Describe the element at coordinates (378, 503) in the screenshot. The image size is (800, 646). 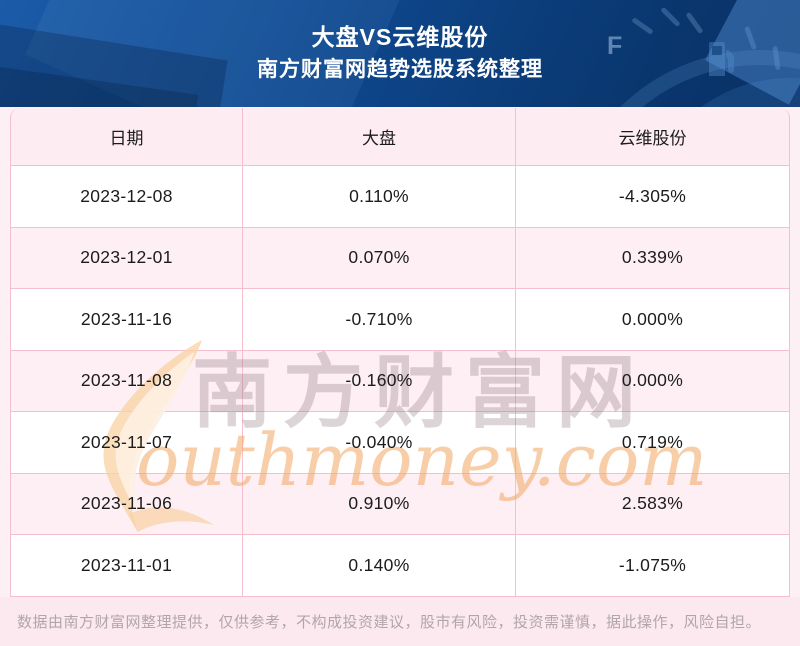
I see `market-cell: 0.910%` at that location.